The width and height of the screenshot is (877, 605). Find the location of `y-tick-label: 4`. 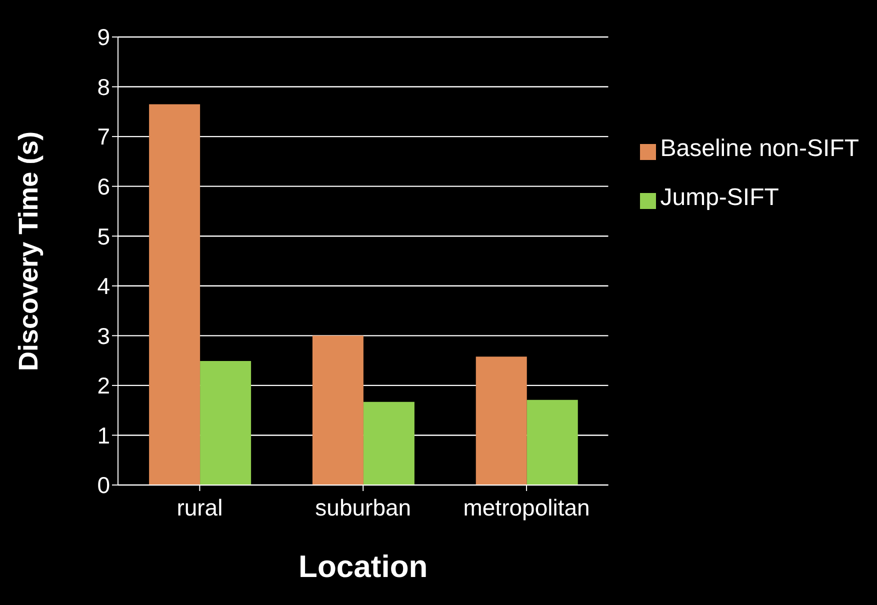

y-tick-label: 4 is located at coordinates (103, 286).